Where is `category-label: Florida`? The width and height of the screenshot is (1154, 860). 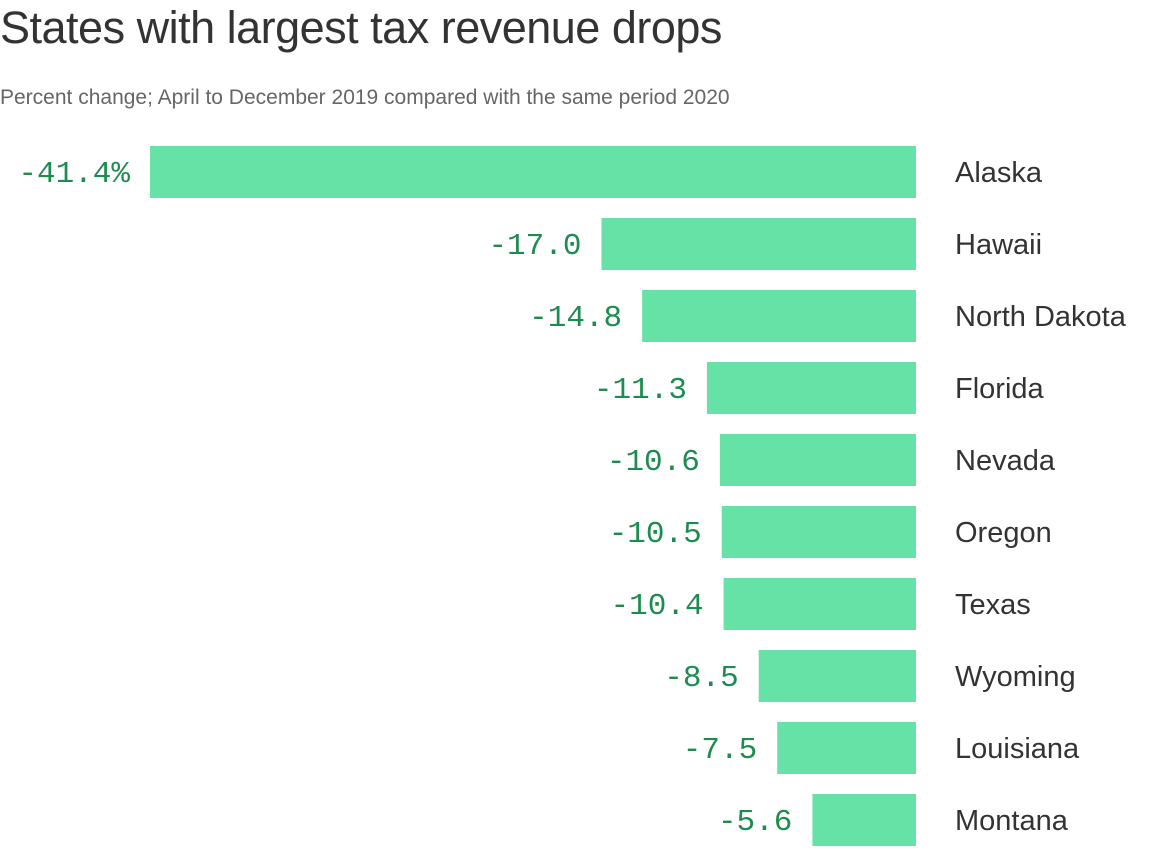 category-label: Florida is located at coordinates (1000, 389).